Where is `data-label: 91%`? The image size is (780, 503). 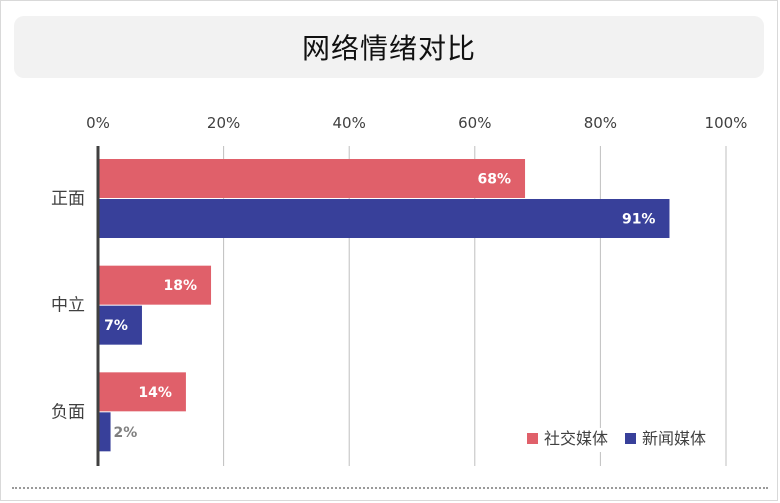 data-label: 91% is located at coordinates (639, 220).